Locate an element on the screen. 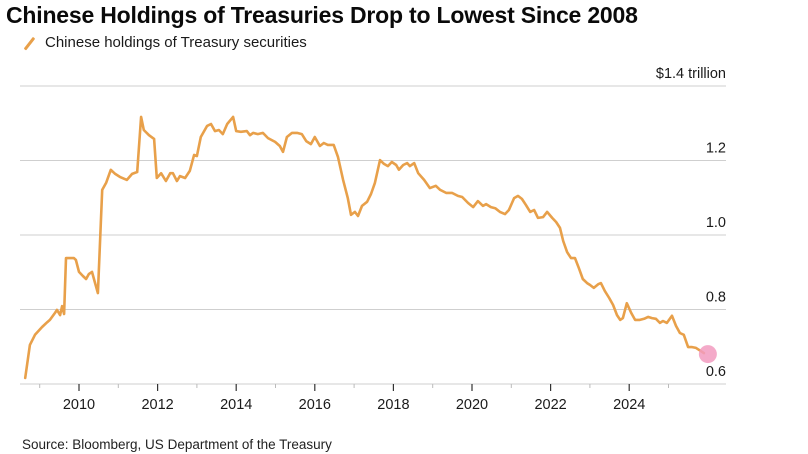 This screenshot has width=808, height=454. end-marker-dot is located at coordinates (707, 354).